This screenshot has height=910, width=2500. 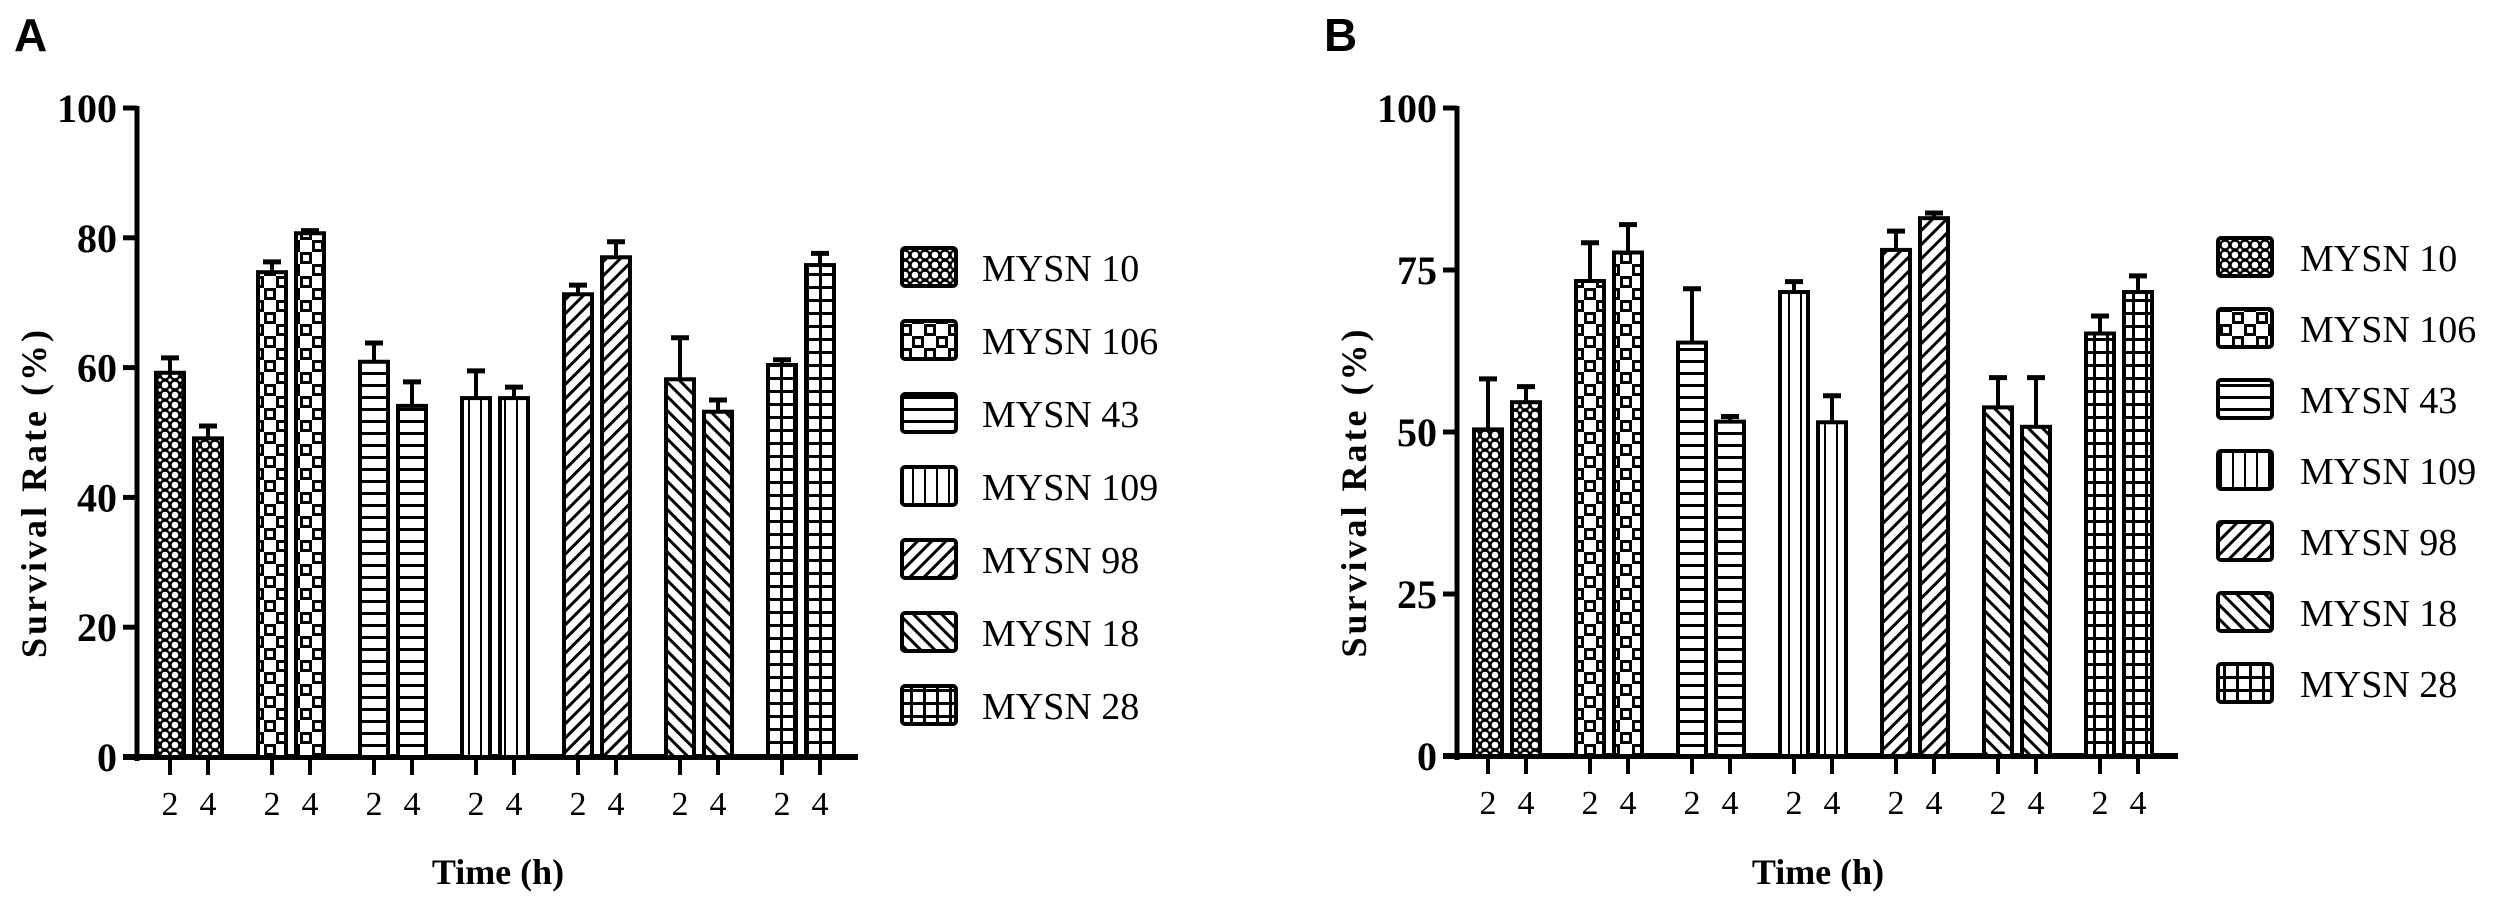 What do you see at coordinates (1341, 35) in the screenshot?
I see `panel-label-b: B` at bounding box center [1341, 35].